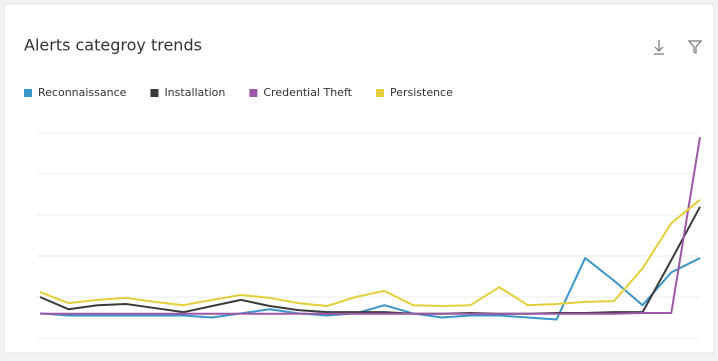 The image size is (718, 361). I want to click on download-button, so click(659, 47).